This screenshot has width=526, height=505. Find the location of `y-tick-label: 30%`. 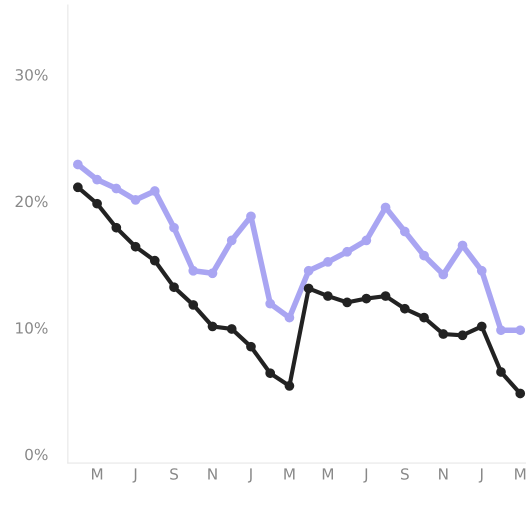

y-tick-label: 30% is located at coordinates (32, 75).